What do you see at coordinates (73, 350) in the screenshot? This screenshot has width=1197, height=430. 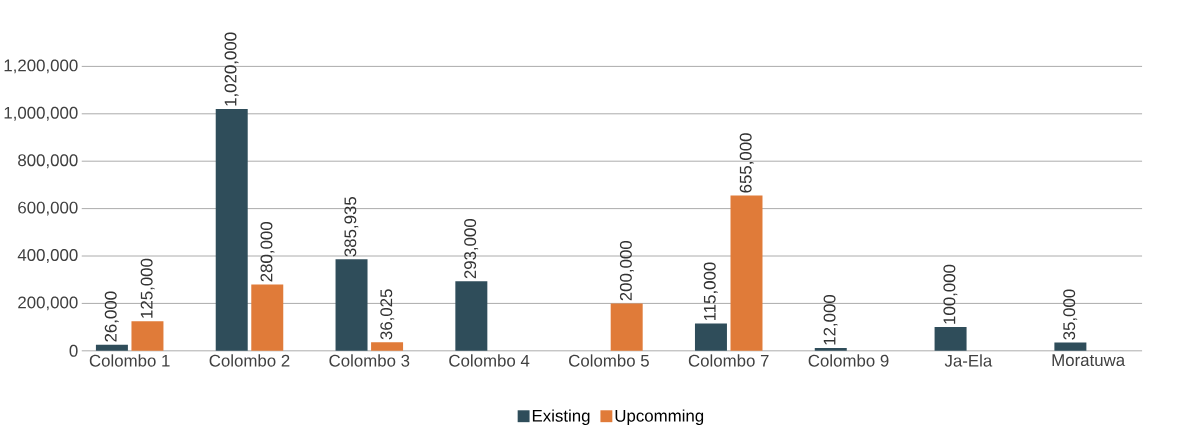 I see `y-tick-label: 0` at bounding box center [73, 350].